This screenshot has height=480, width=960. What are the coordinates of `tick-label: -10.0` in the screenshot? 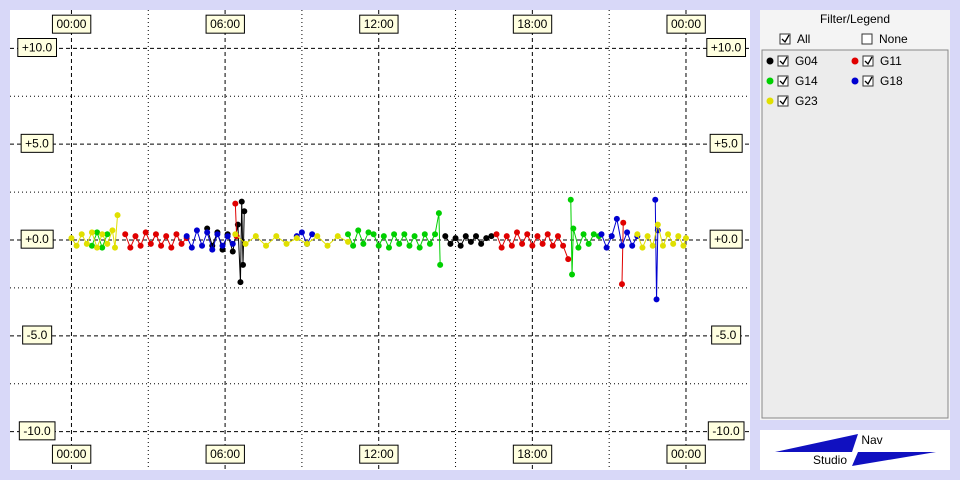 It's located at (726, 431).